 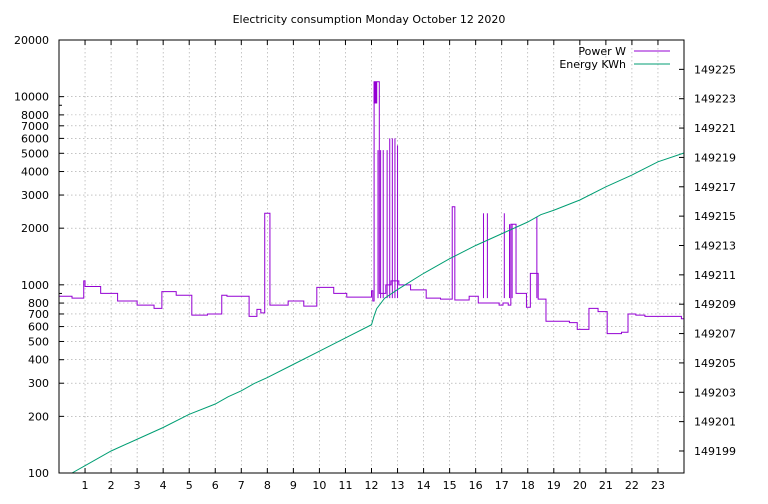 What do you see at coordinates (715, 187) in the screenshot?
I see `y2-tick-label: 149217` at bounding box center [715, 187].